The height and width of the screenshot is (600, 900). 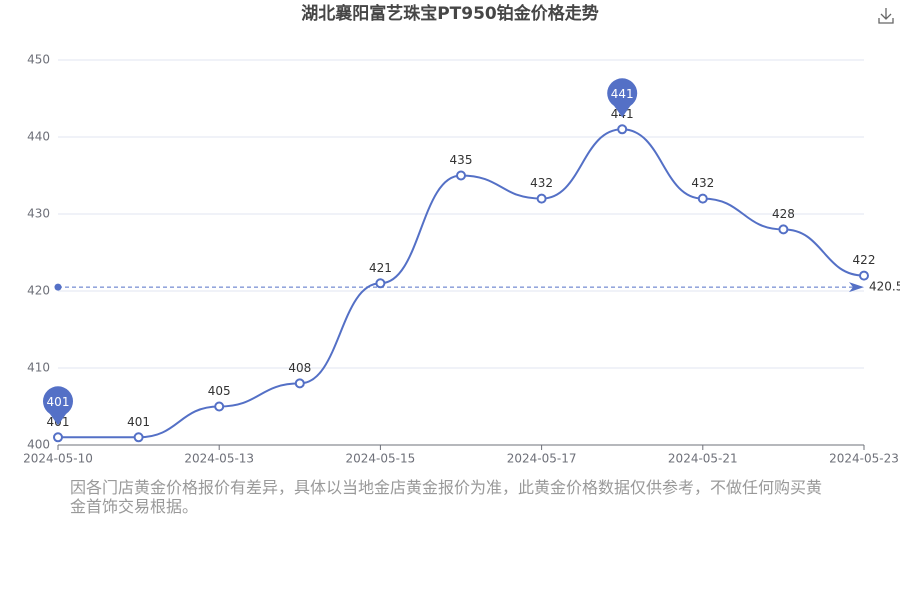 I want to click on pin-label: 401, so click(x=58, y=402).